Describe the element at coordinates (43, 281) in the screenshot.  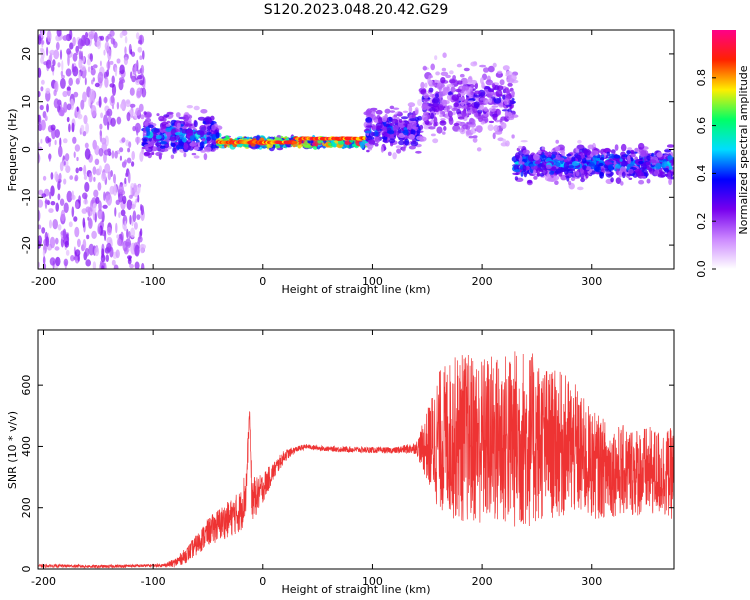
I see `spectrogram-x-tick-label: -200` at that location.